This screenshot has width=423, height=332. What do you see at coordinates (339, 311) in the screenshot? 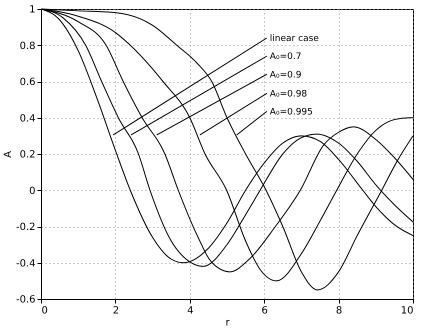
I see `x-tick-label: 8` at bounding box center [339, 311].